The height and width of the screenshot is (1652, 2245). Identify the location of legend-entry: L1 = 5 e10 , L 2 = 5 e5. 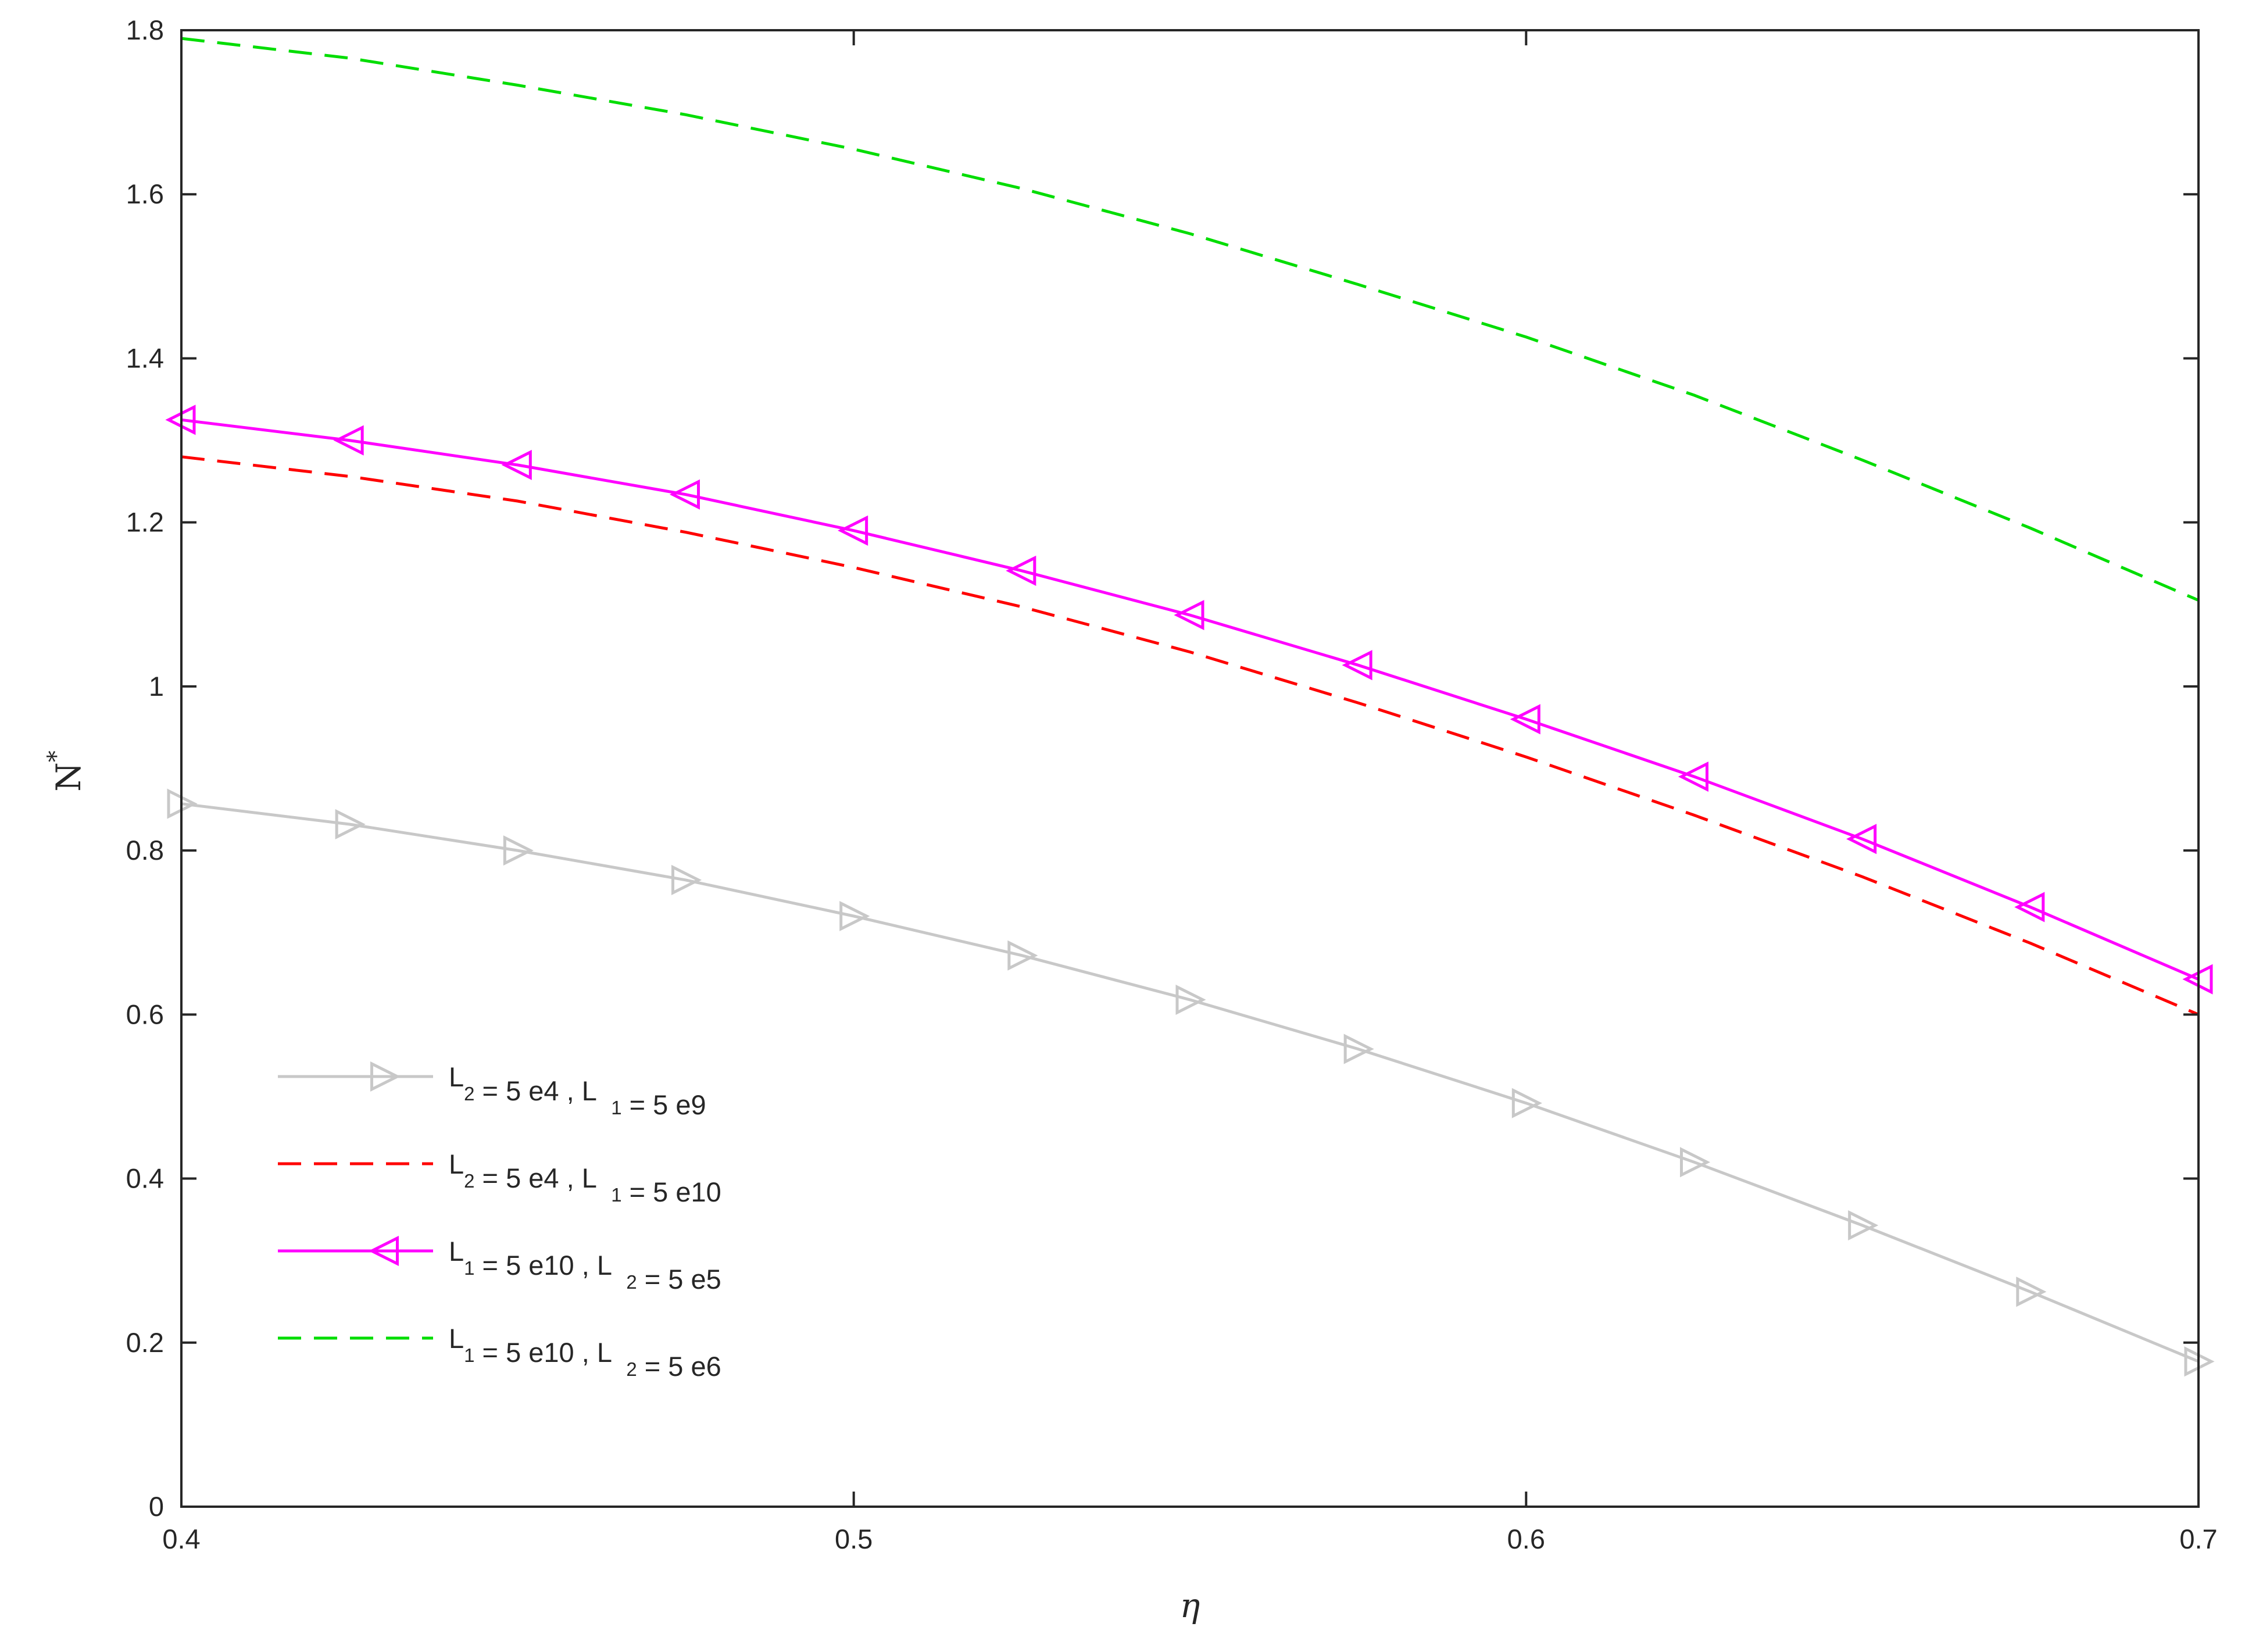
(499, 1265).